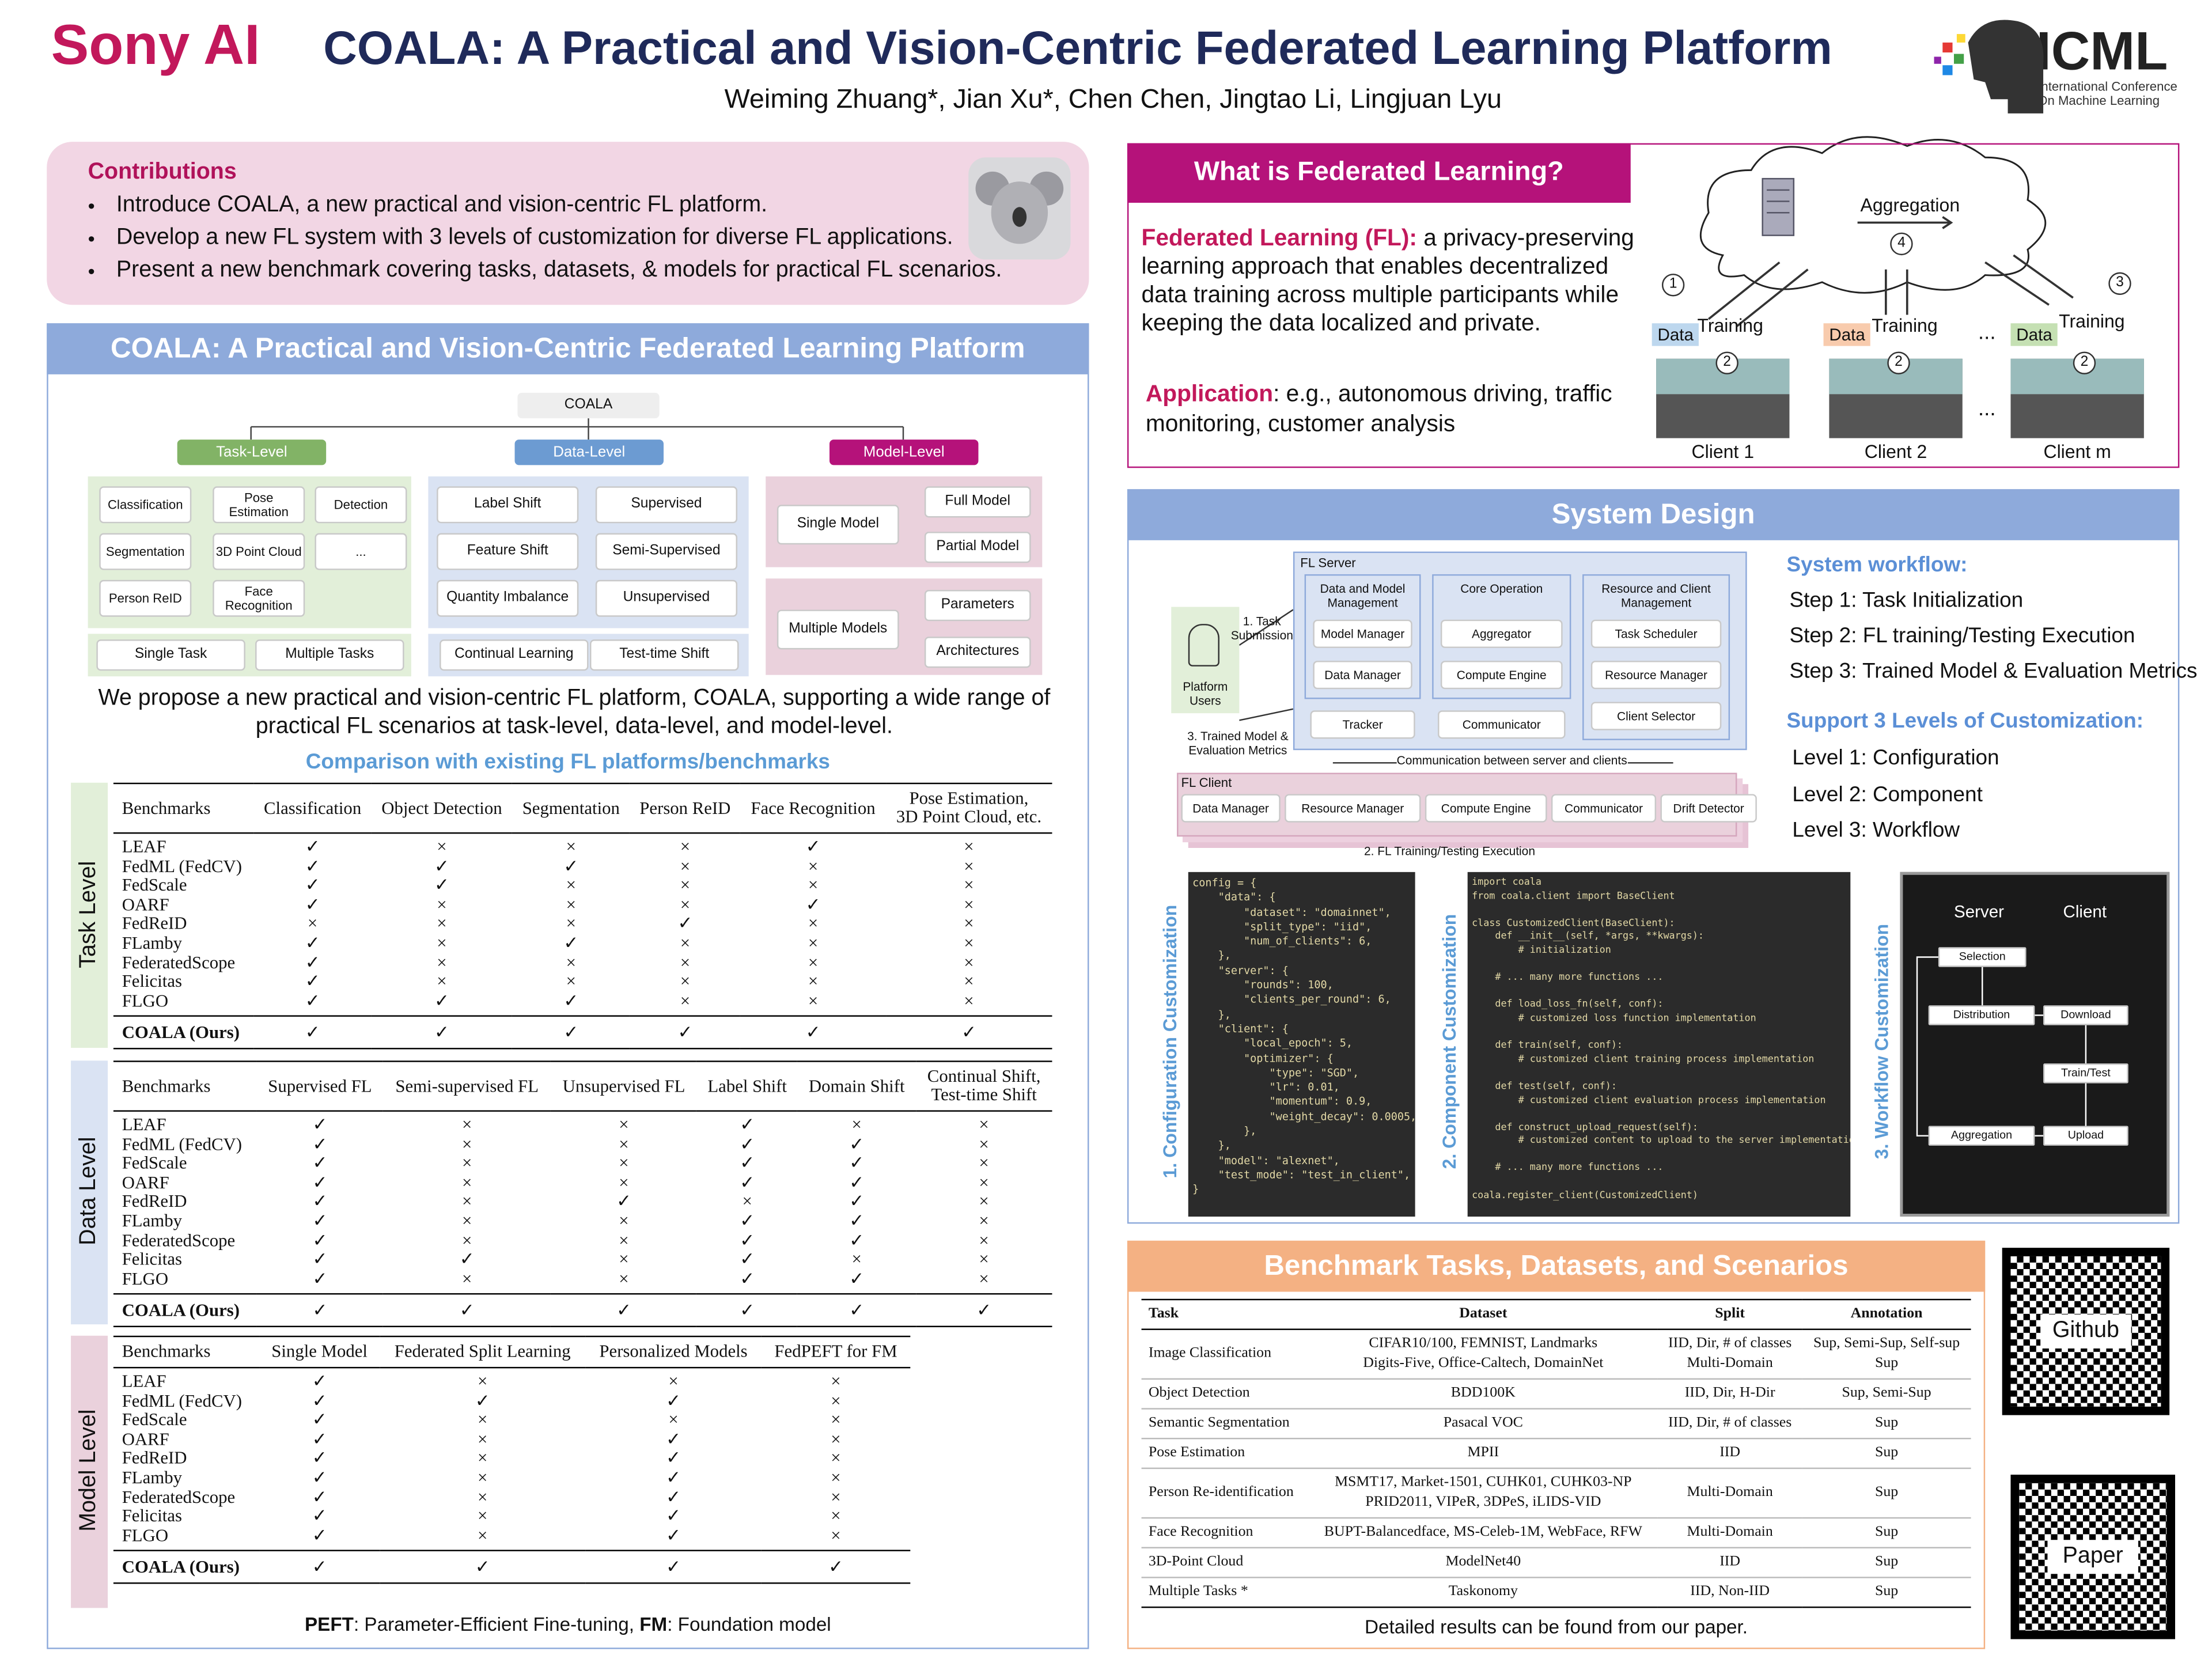  Describe the element at coordinates (1225, 1493) in the screenshot. I see `cell: Person Re-identification` at that location.